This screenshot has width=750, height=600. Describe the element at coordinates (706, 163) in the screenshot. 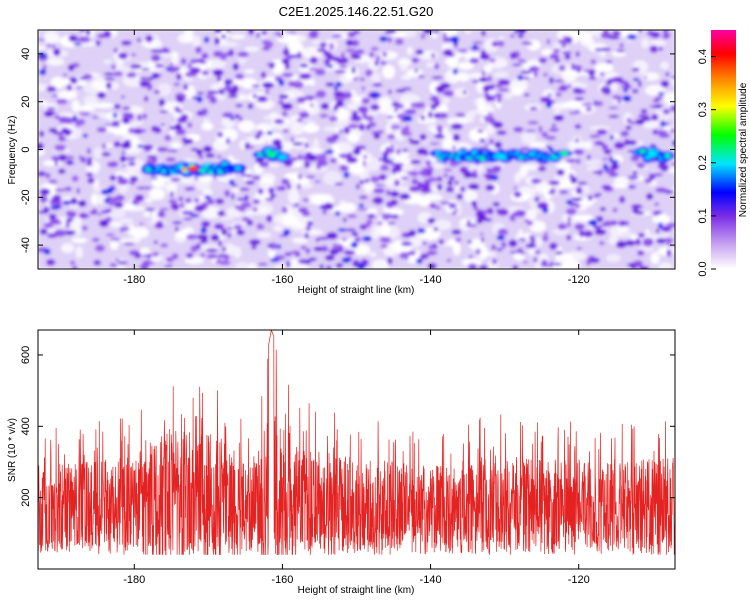

I see `colorbar-axis: 0.0 0.1 0.2 0.3 0.4` at that location.